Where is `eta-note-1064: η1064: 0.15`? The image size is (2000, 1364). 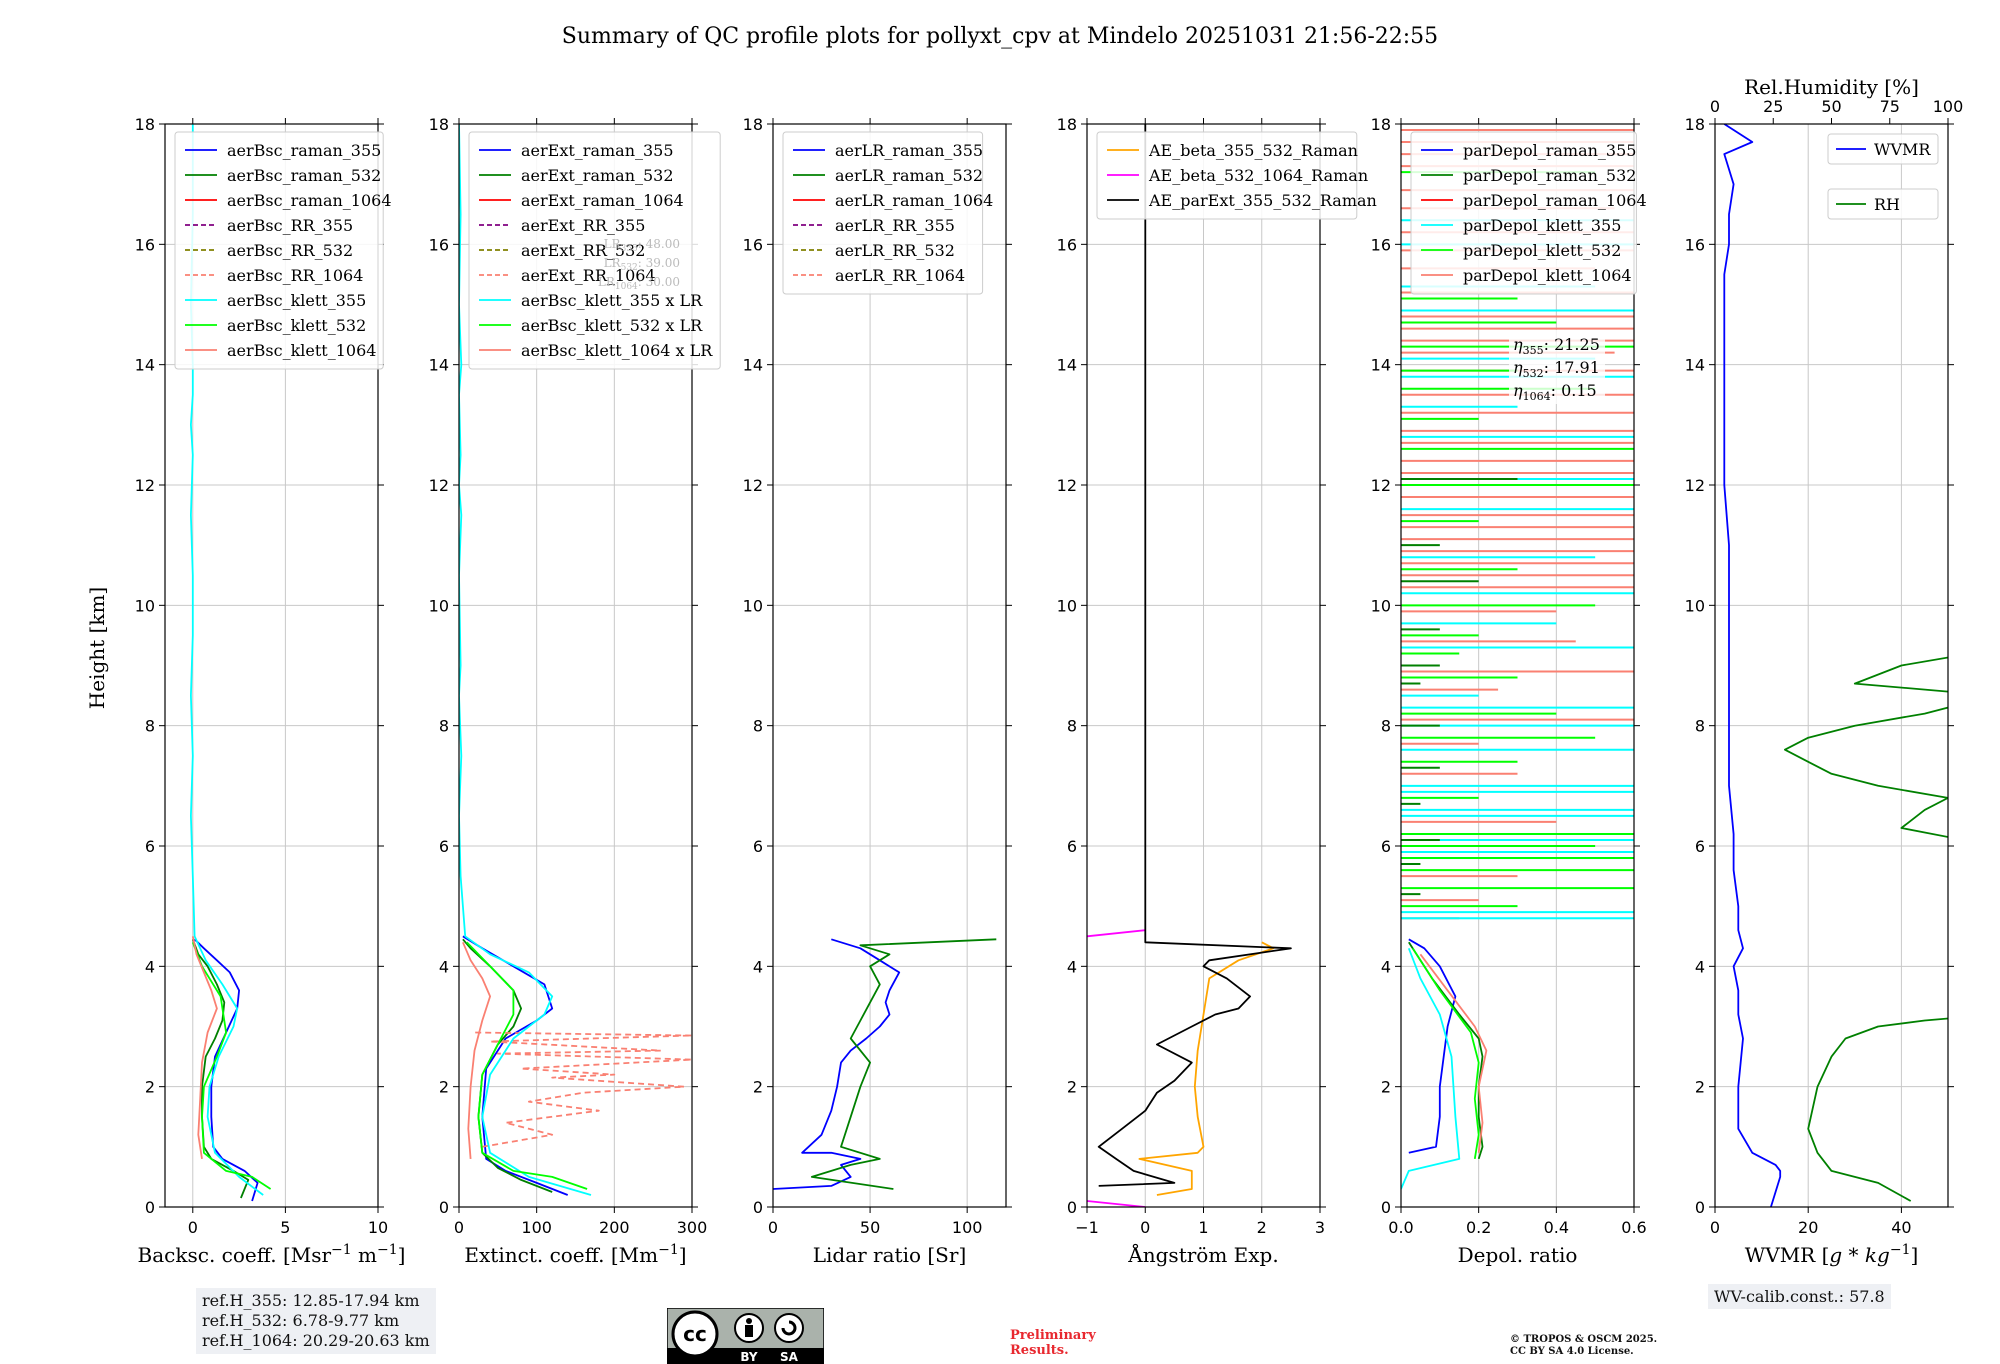
eta-note-1064: η1064: 0.15 is located at coordinates (1555, 392).